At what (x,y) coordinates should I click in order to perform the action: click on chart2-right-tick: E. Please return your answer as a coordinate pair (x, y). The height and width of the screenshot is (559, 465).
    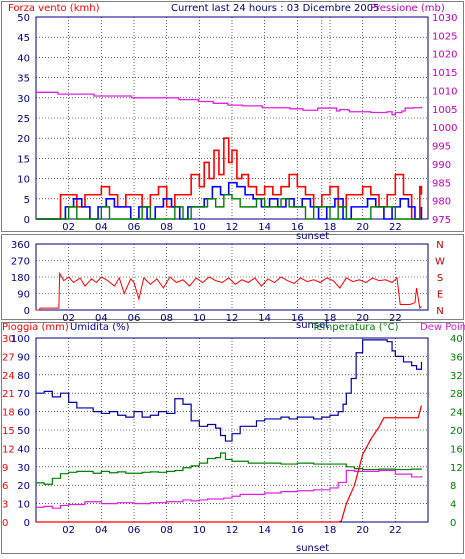
    Looking at the image, I should click on (440, 295).